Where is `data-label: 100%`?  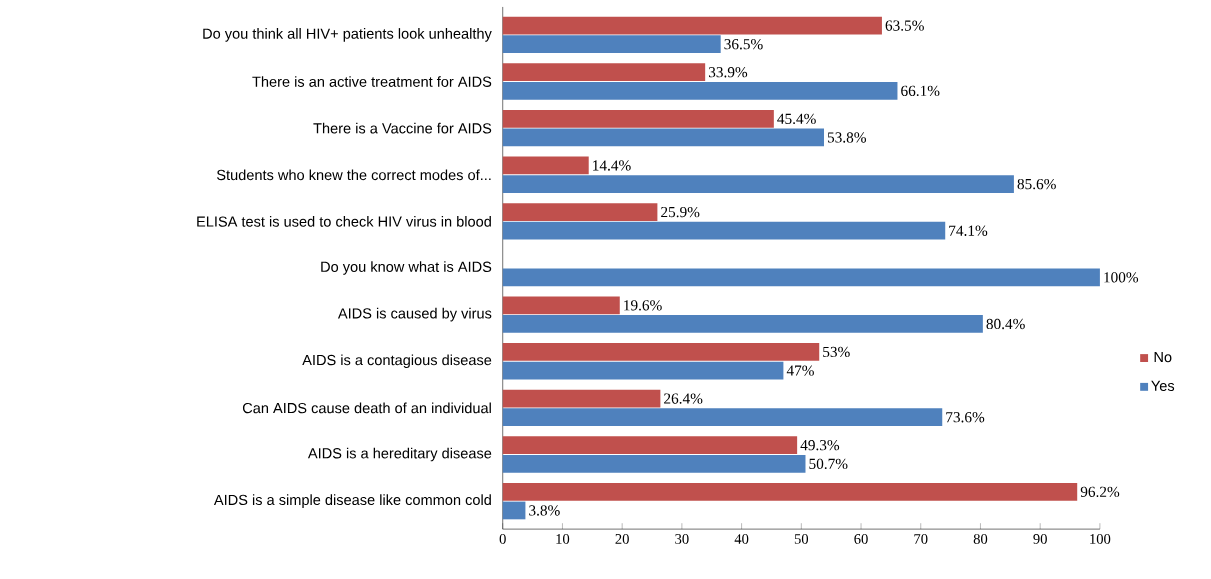
data-label: 100% is located at coordinates (1121, 277).